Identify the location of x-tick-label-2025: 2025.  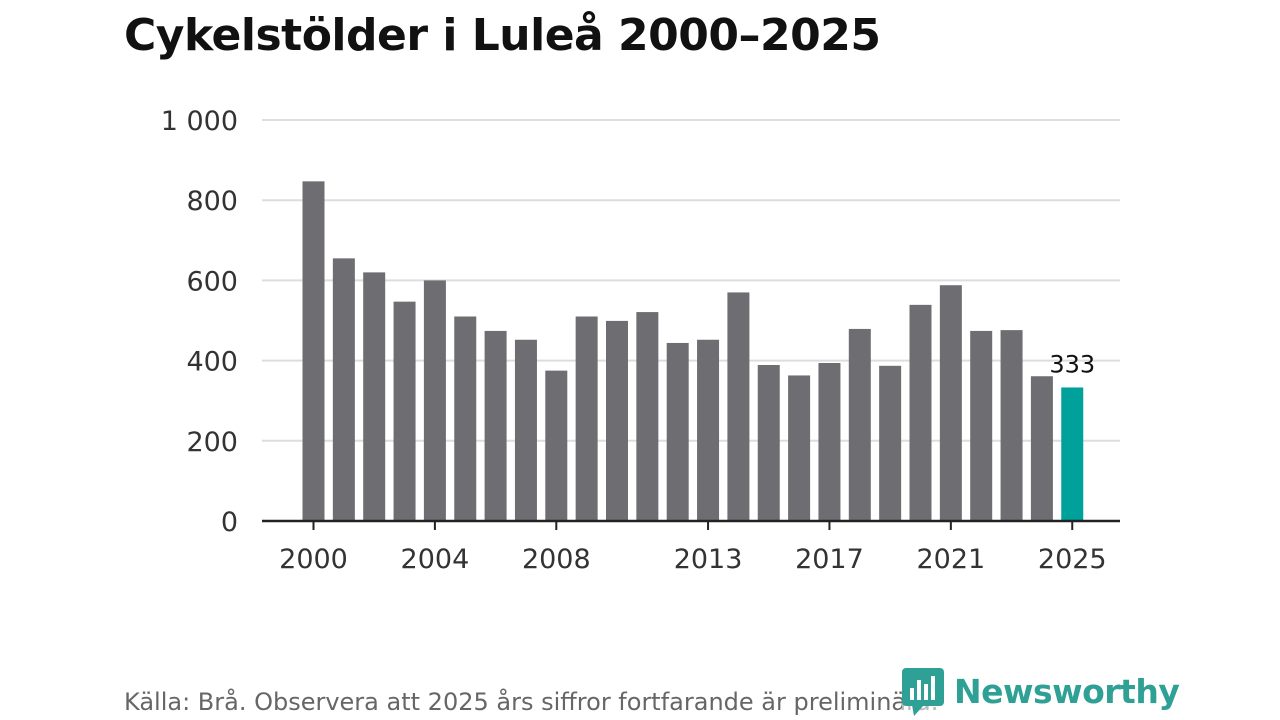
(1072, 559).